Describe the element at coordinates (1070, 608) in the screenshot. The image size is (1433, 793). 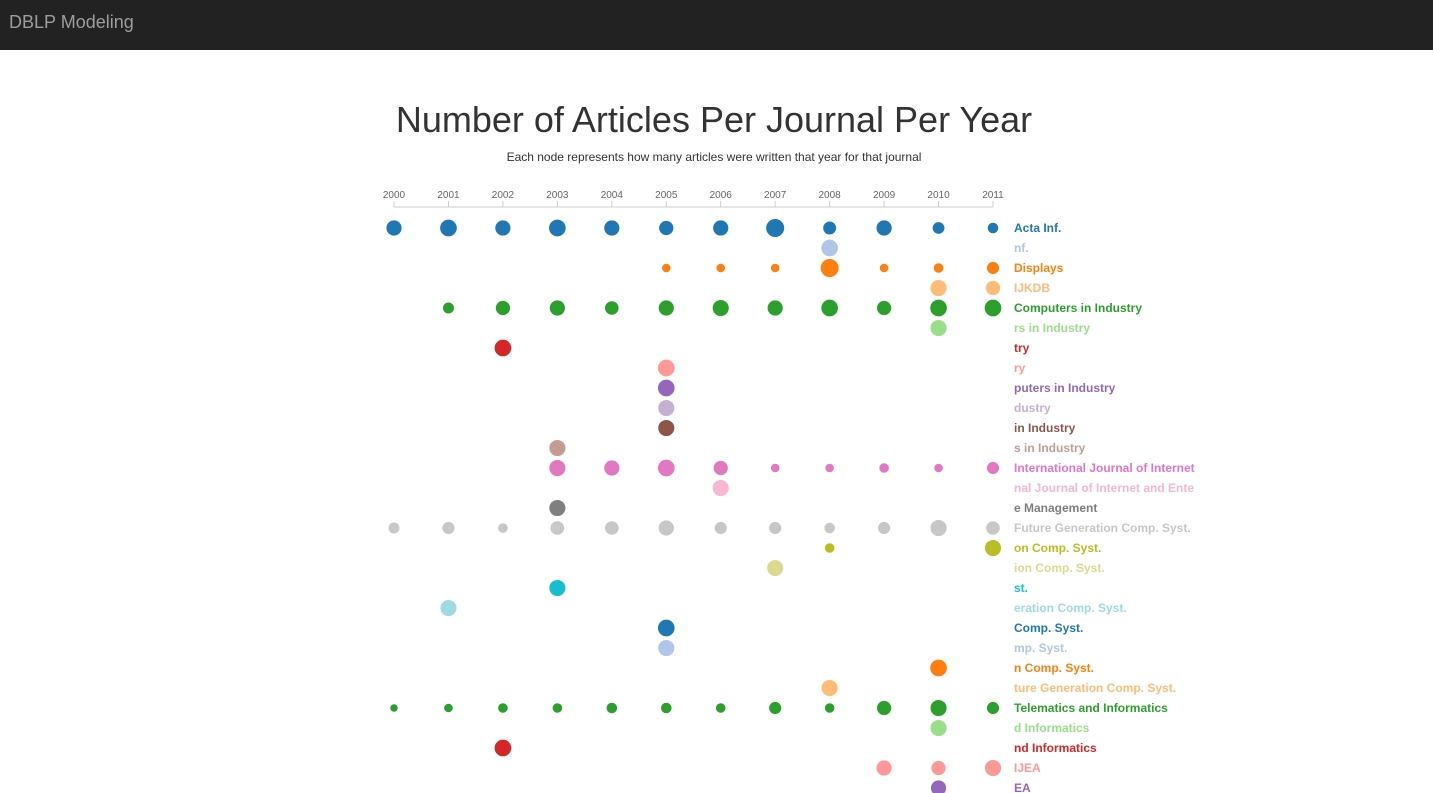
I see `journal-label: eration Comp. Syst.` at that location.